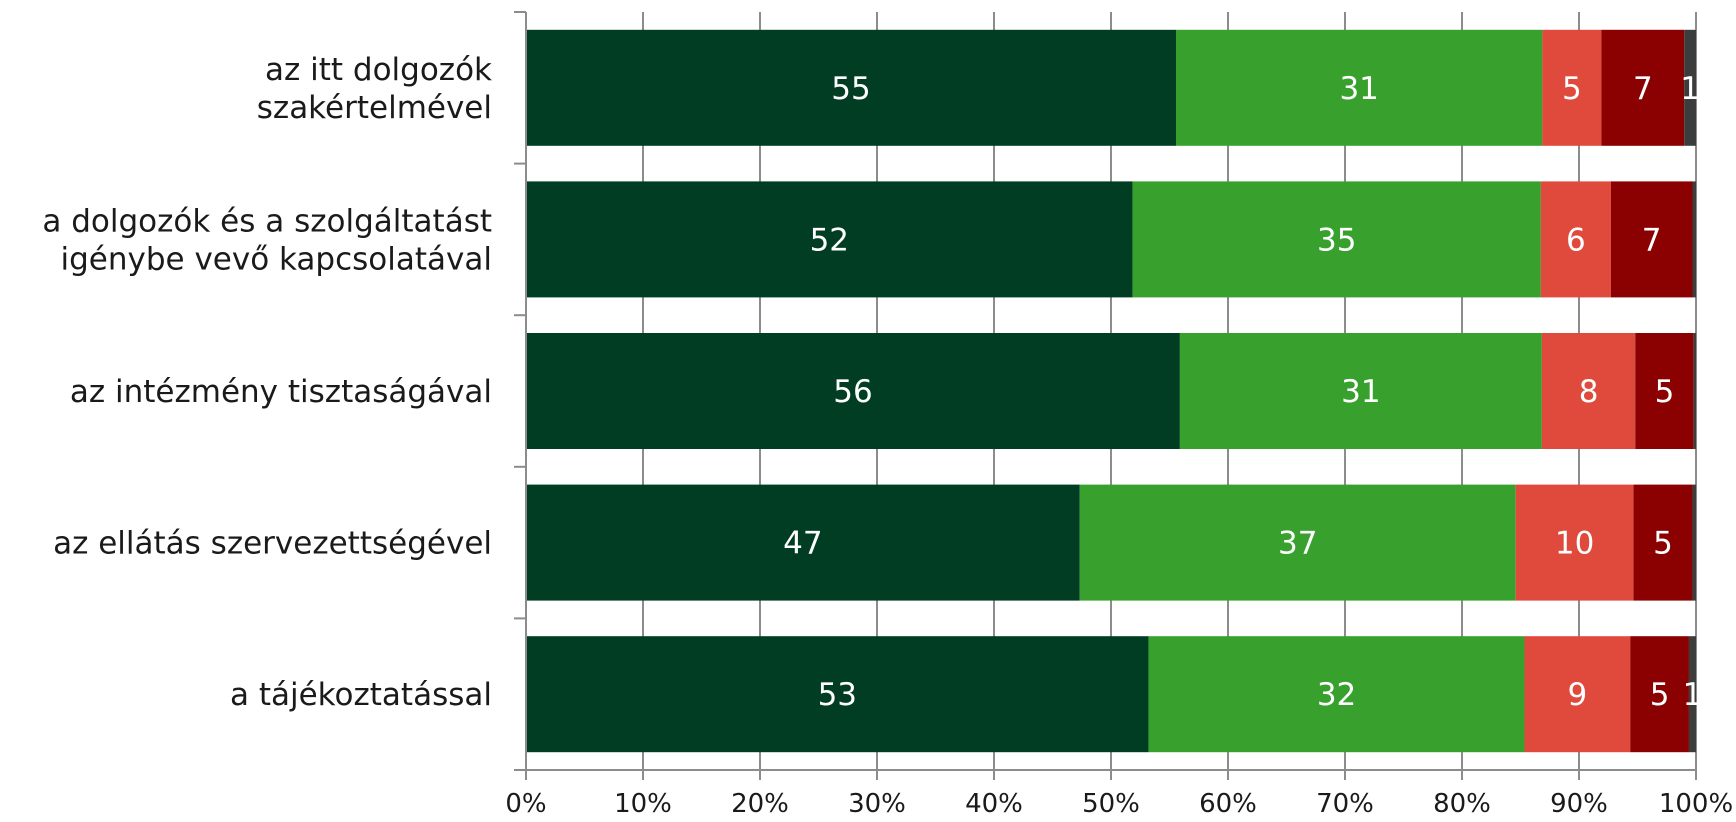 The width and height of the screenshot is (1736, 822). Describe the element at coordinates (525, 804) in the screenshot. I see `x-tick-label: 0%` at that location.